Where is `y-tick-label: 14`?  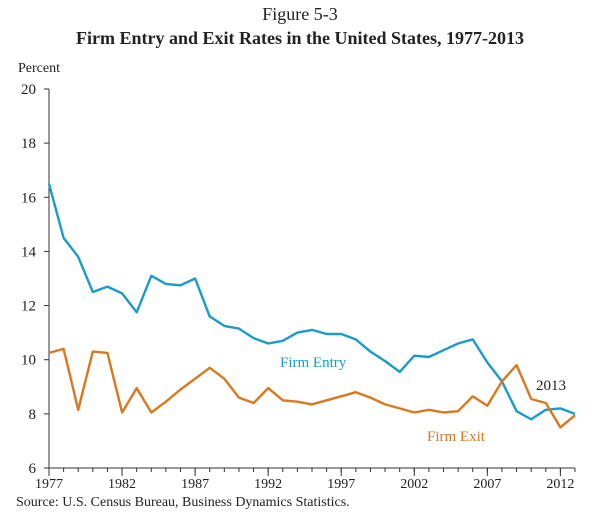
y-tick-label: 14 is located at coordinates (29, 252).